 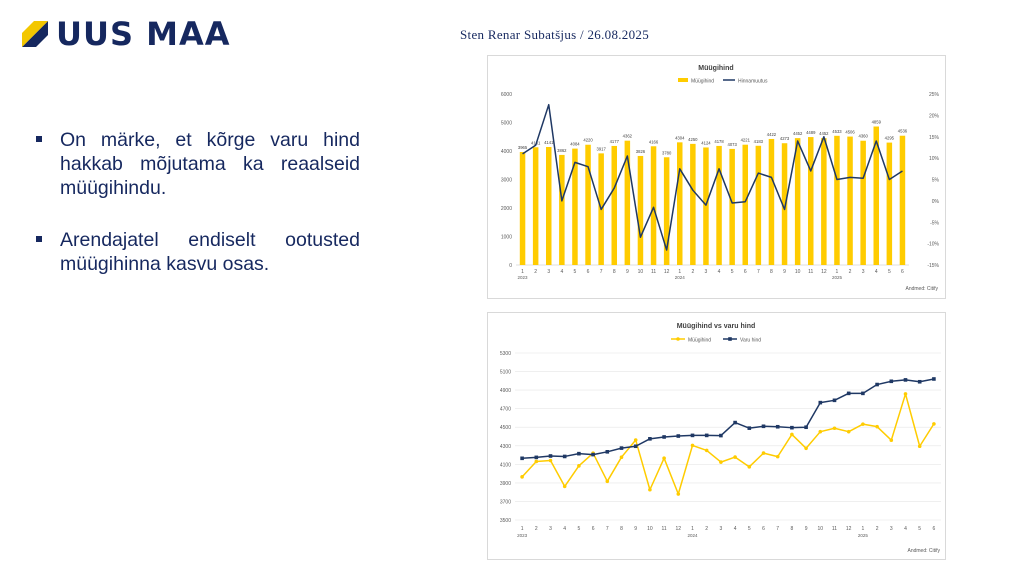 What do you see at coordinates (837, 131) in the screenshot?
I see `bar-data-label: 4533` at bounding box center [837, 131].